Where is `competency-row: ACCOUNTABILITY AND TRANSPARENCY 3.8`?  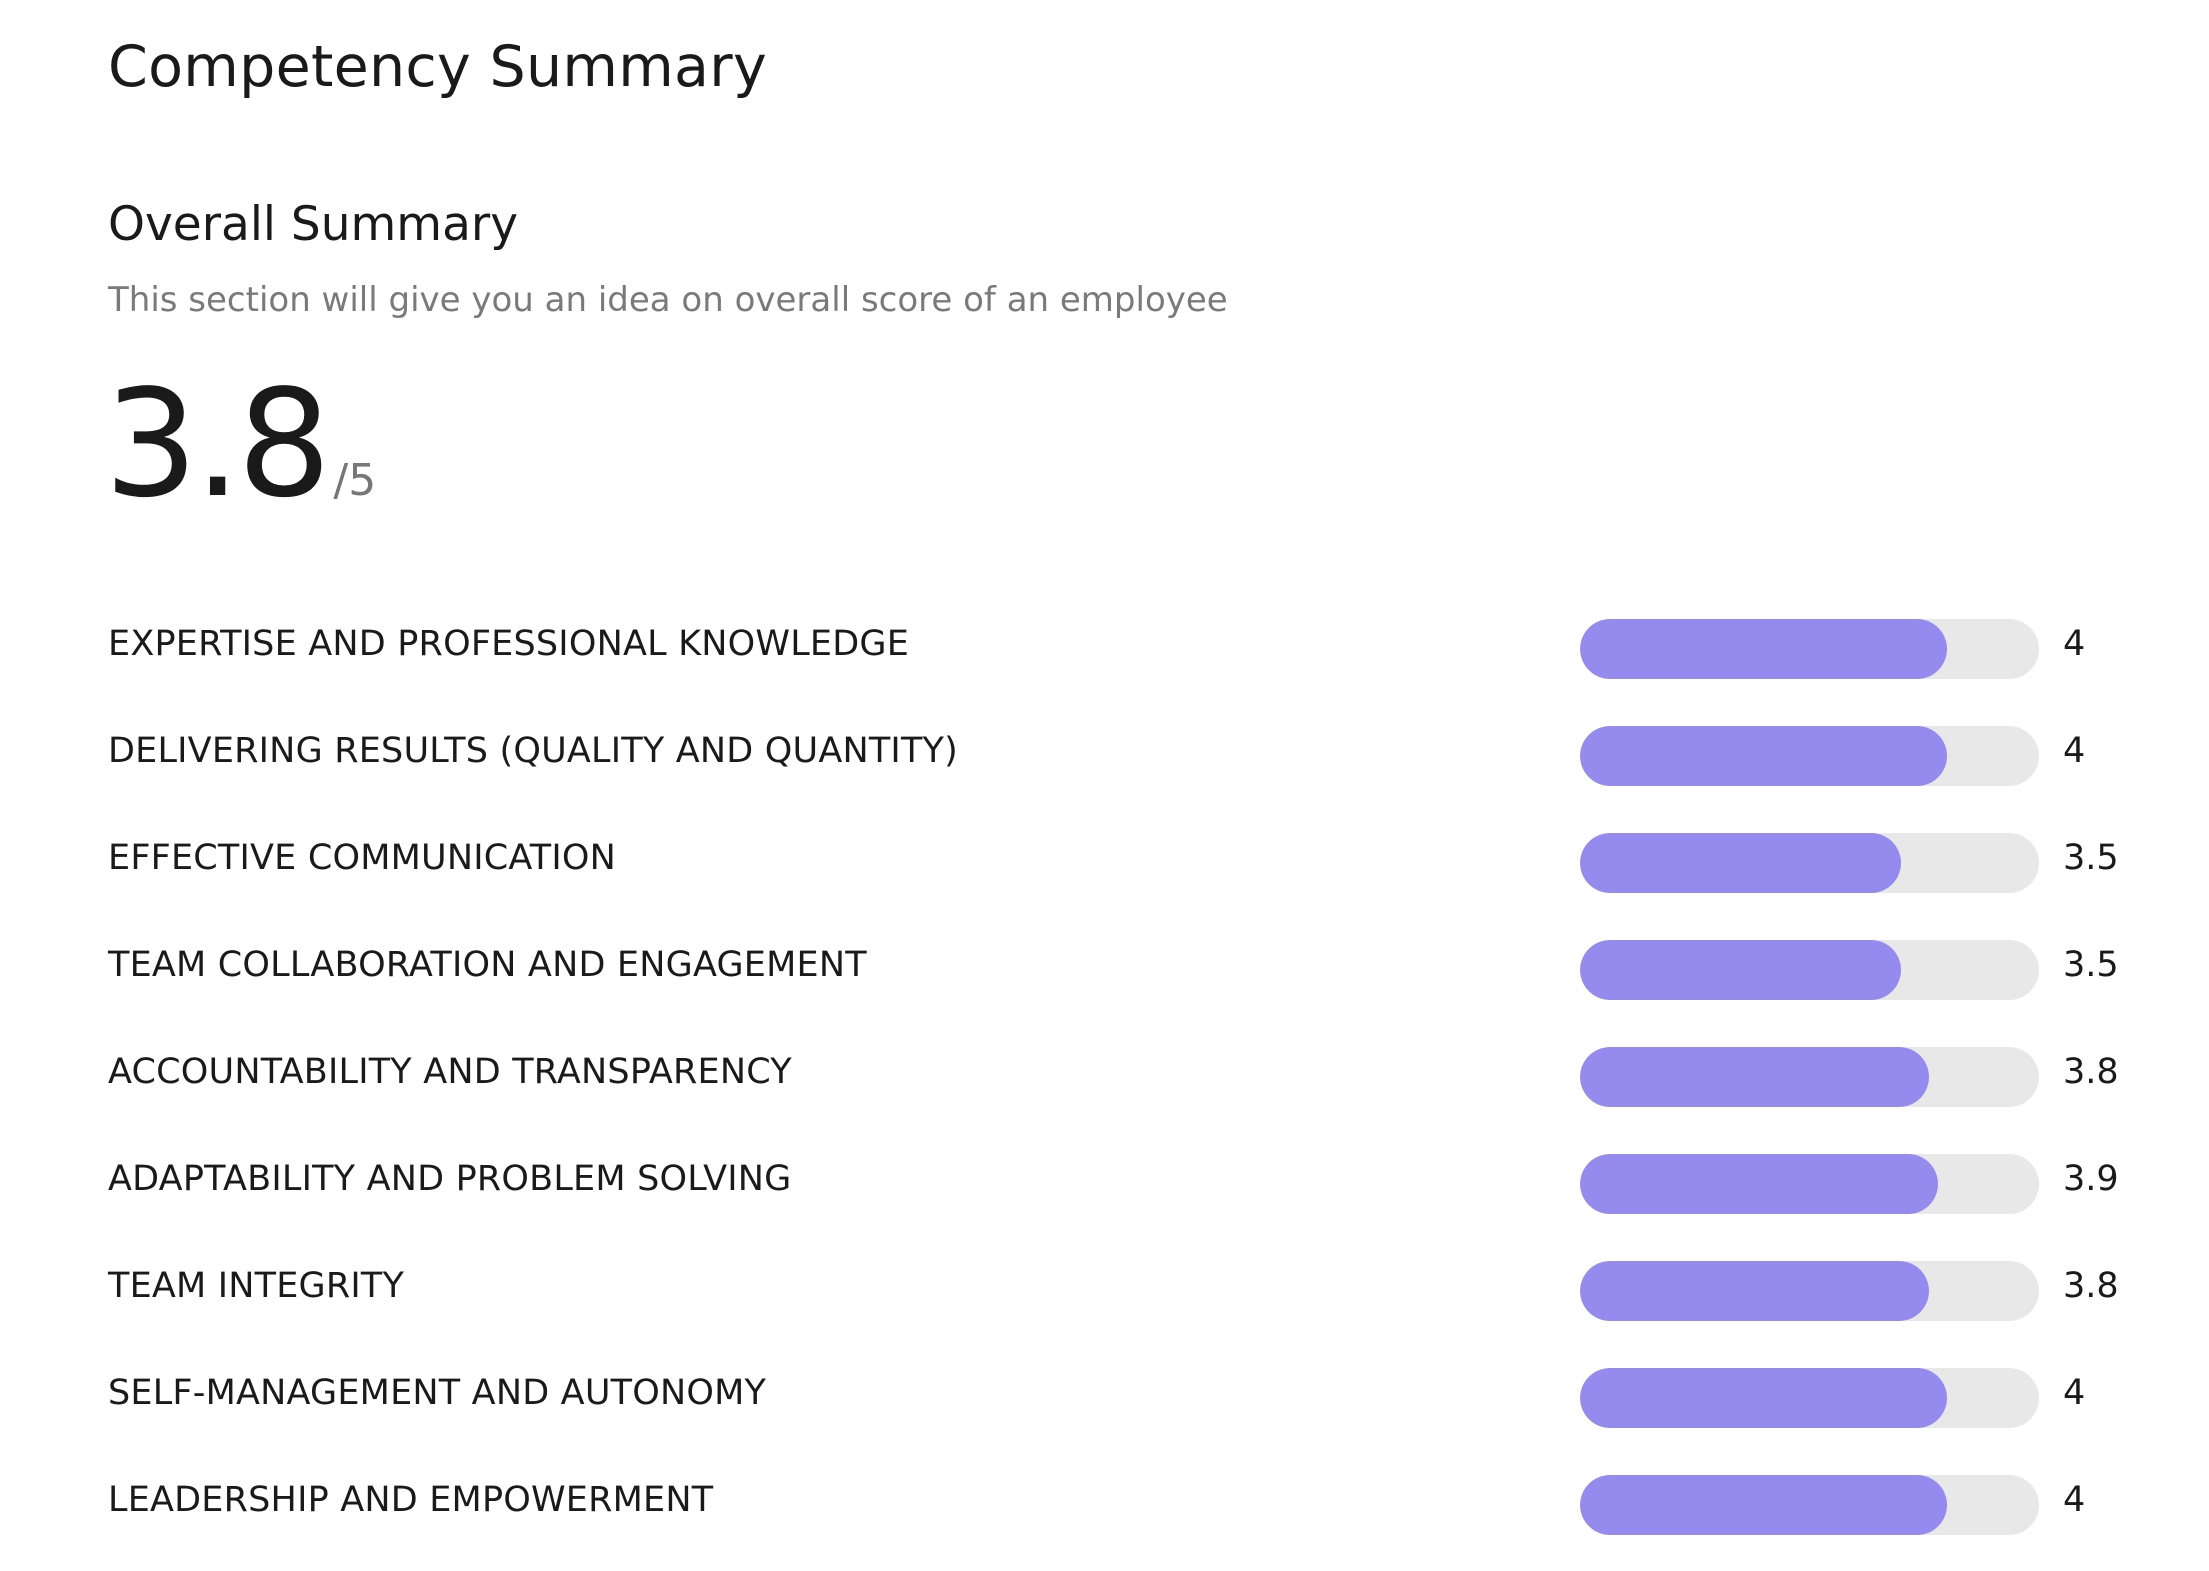 competency-row: ACCOUNTABILITY AND TRANSPARENCY 3.8 is located at coordinates (1113, 1089).